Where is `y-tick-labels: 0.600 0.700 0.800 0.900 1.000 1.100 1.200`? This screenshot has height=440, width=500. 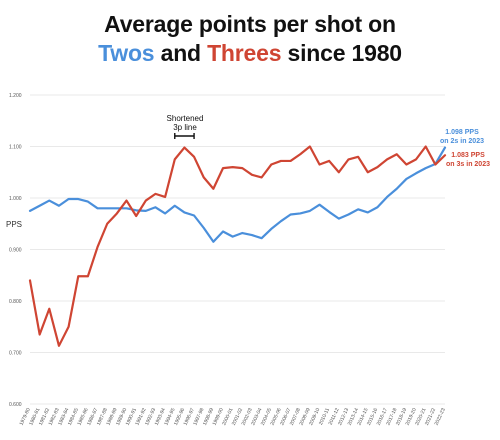
y-tick-labels: 0.600 0.700 0.800 0.900 1.000 1.100 1.200 is located at coordinates (15, 250).